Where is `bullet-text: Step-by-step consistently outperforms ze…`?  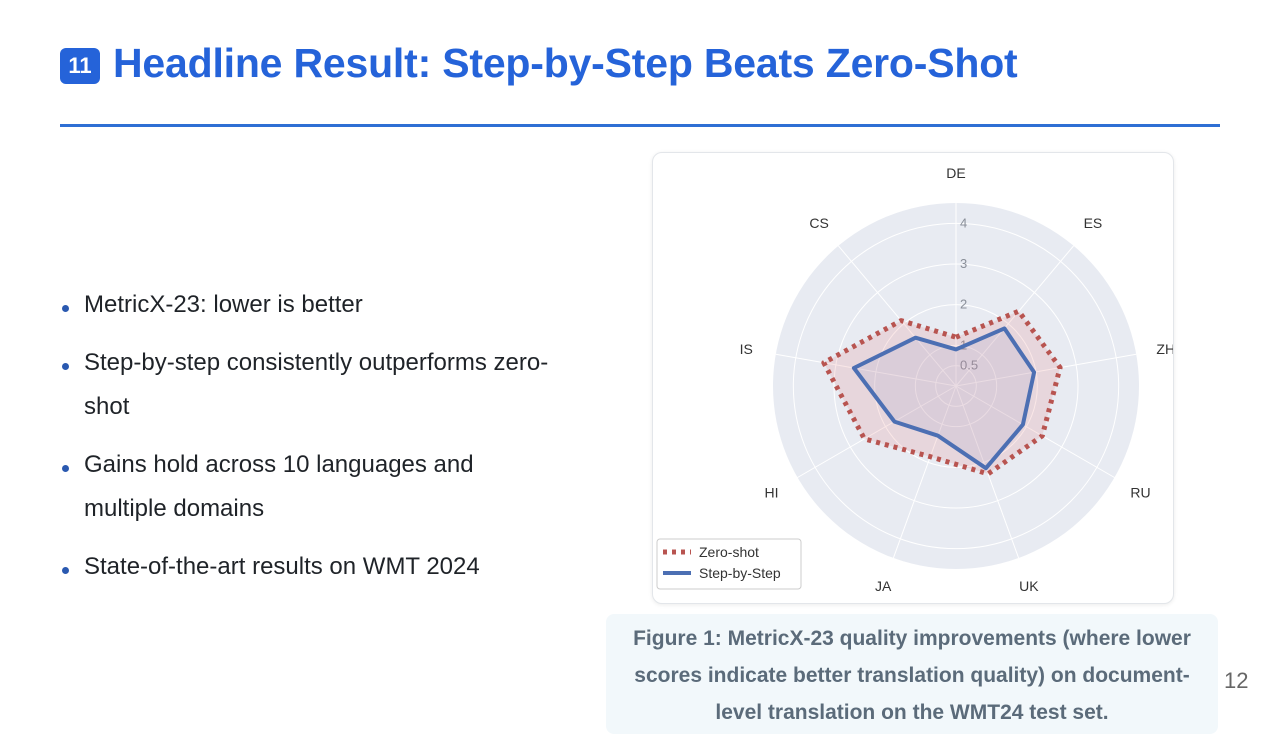
bullet-text: Step-by-step consistently outperforms ze… is located at coordinates (316, 384).